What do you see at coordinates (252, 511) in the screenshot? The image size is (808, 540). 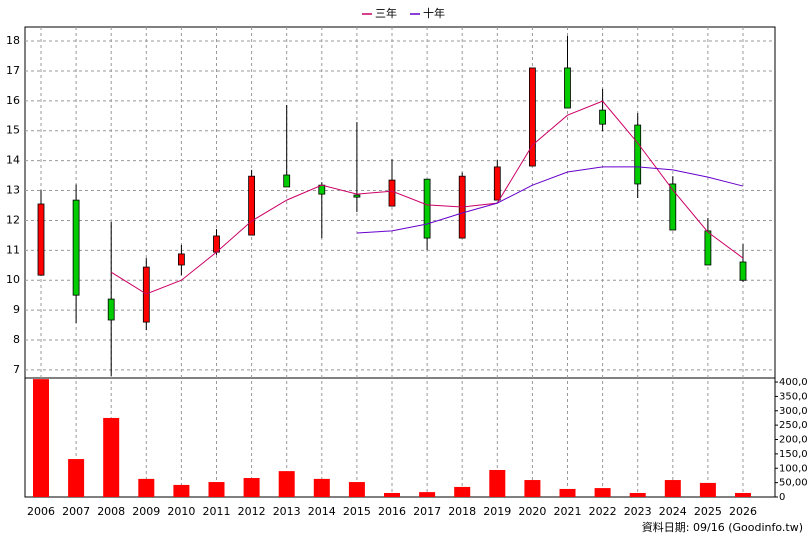 I see `x-tick-label: 2012` at bounding box center [252, 511].